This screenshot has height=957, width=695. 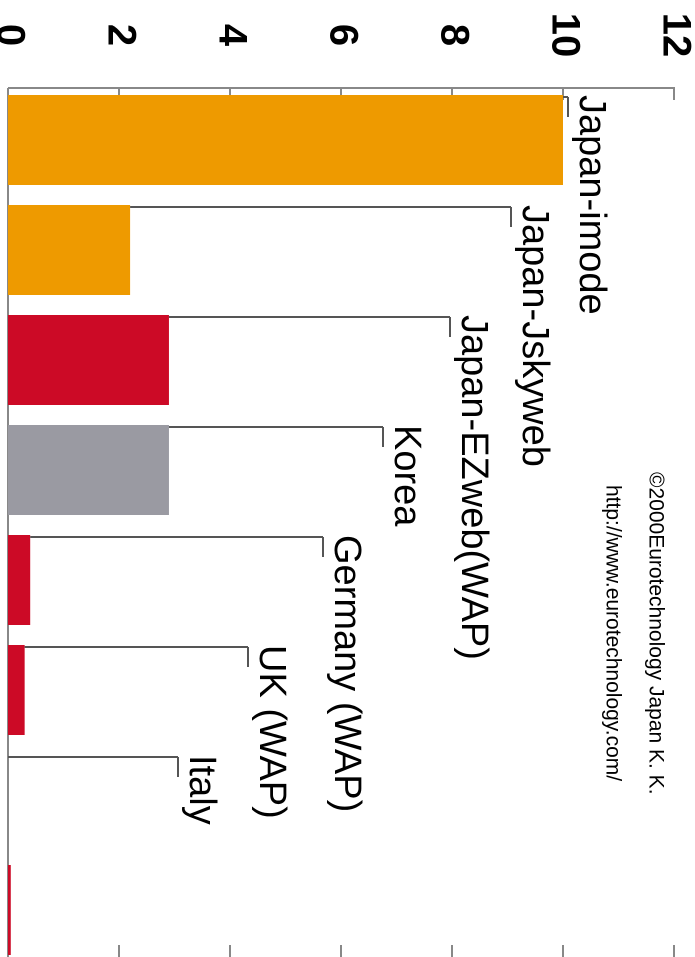 I want to click on category-label: Japan-imode, so click(x=592, y=205).